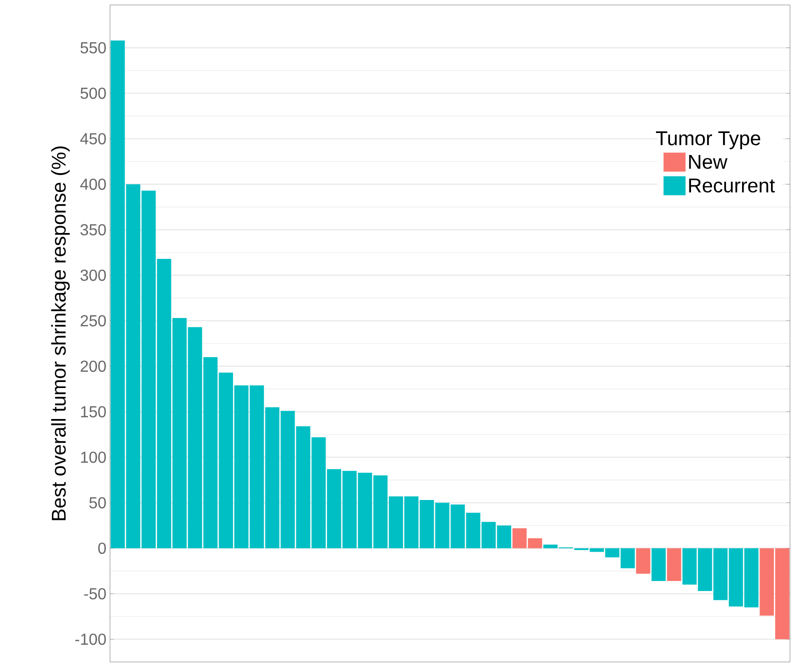 The image size is (792, 666). What do you see at coordinates (708, 162) in the screenshot?
I see `legend-label: New` at bounding box center [708, 162].